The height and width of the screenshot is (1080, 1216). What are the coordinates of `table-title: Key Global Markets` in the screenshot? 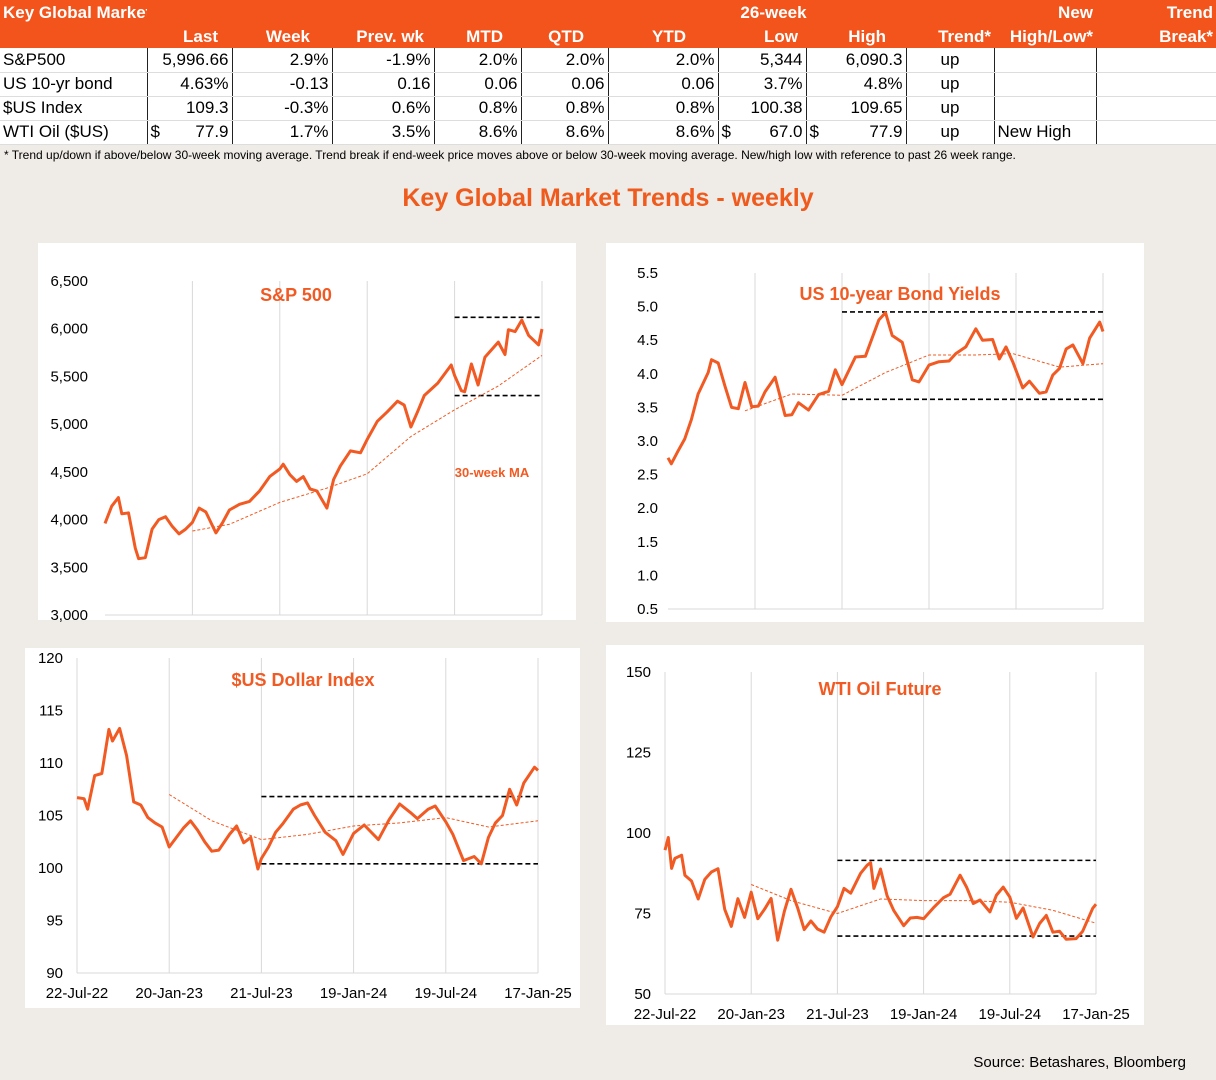 It's located at (73, 12).